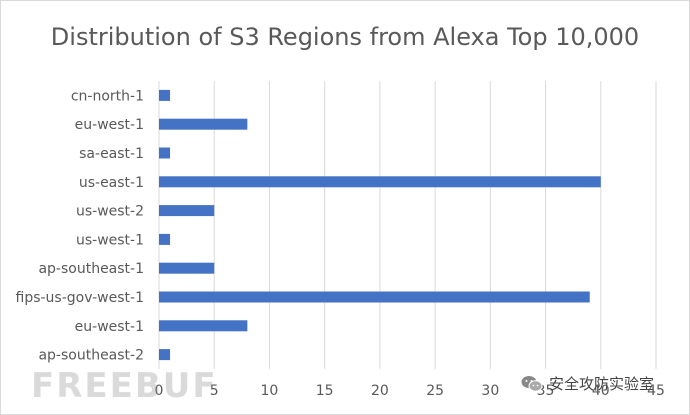  What do you see at coordinates (214, 391) in the screenshot?
I see `x-tick-label: 5` at bounding box center [214, 391].